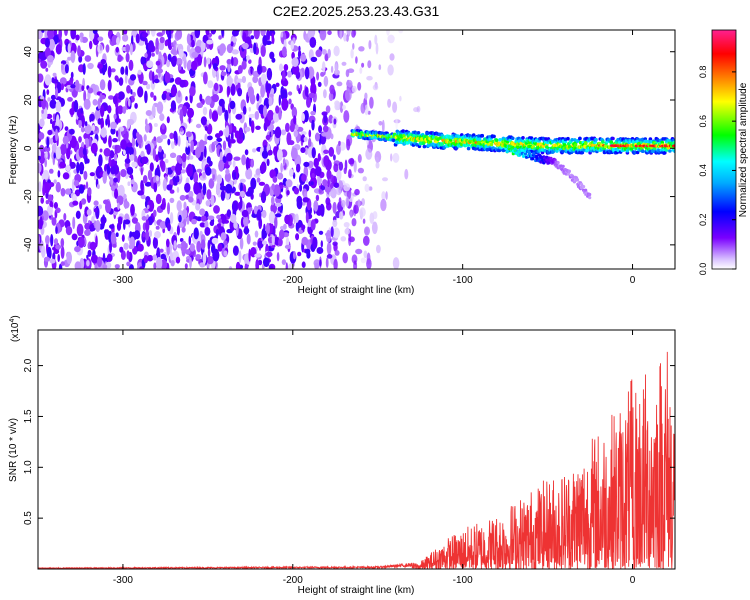 The width and height of the screenshot is (750, 600). What do you see at coordinates (590, 194) in the screenshot?
I see `signal-branch-mark` at bounding box center [590, 194].